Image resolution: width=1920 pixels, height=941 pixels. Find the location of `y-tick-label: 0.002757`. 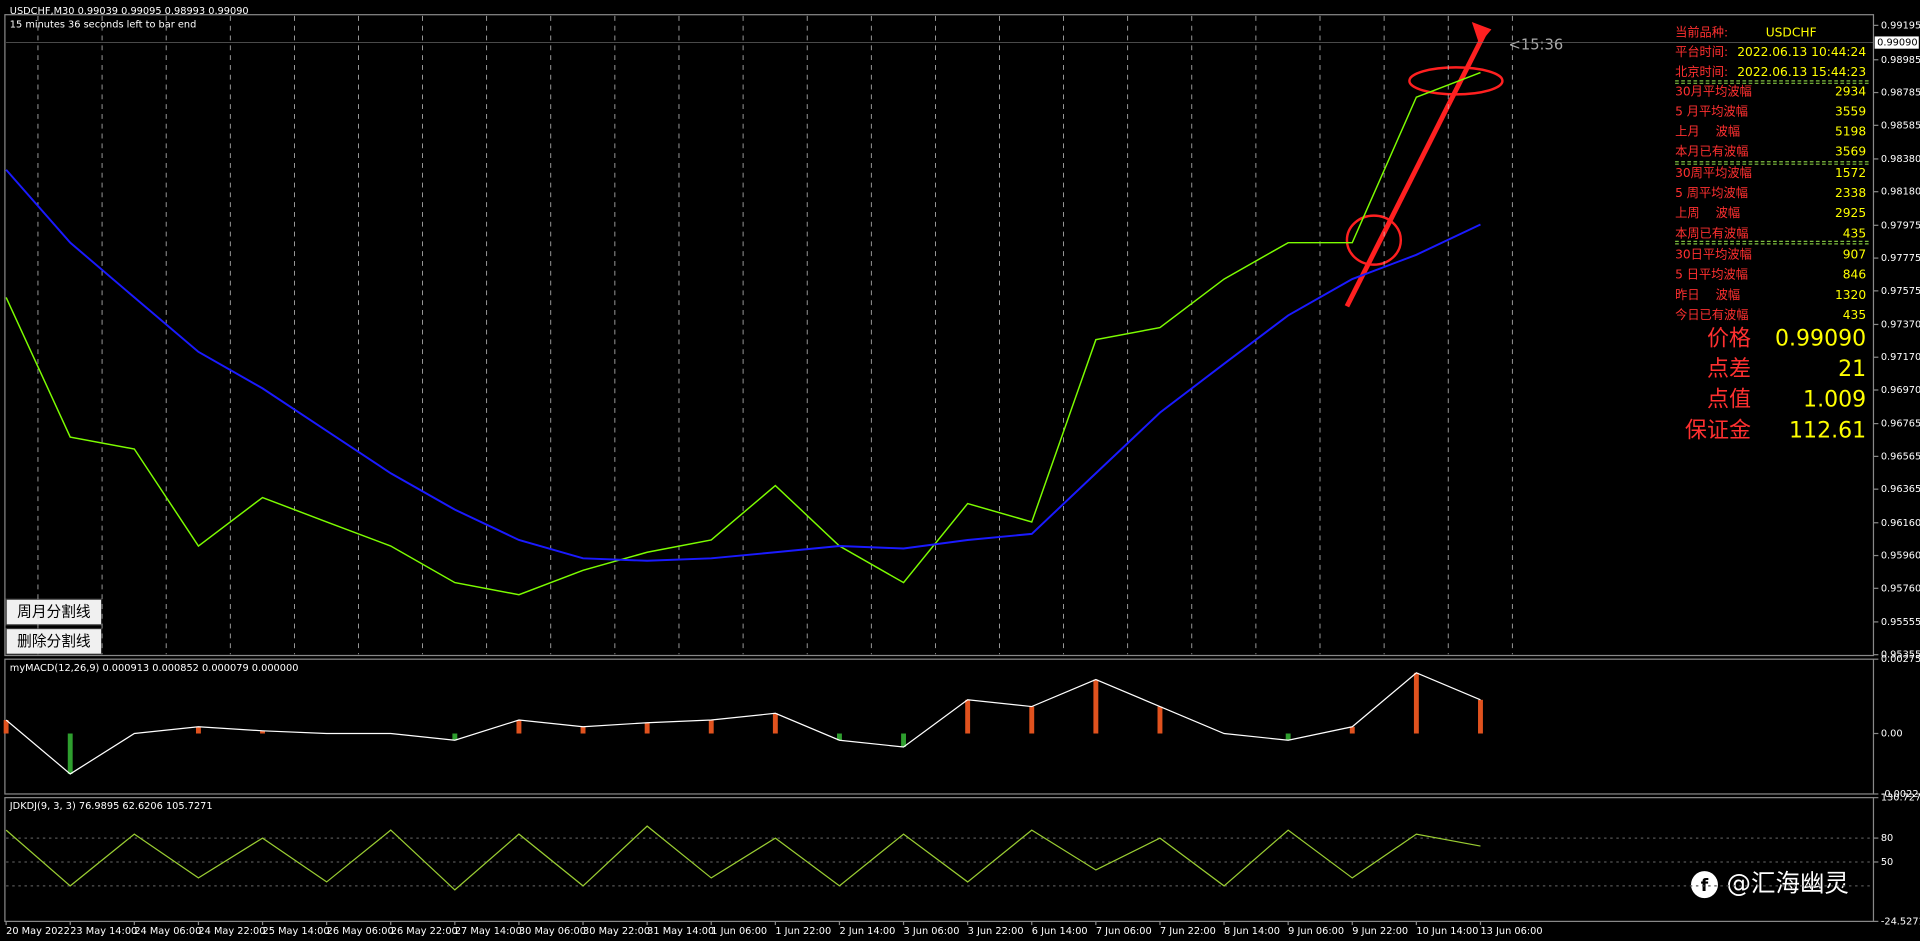

y-tick-label: 0.002757 is located at coordinates (1900, 659).